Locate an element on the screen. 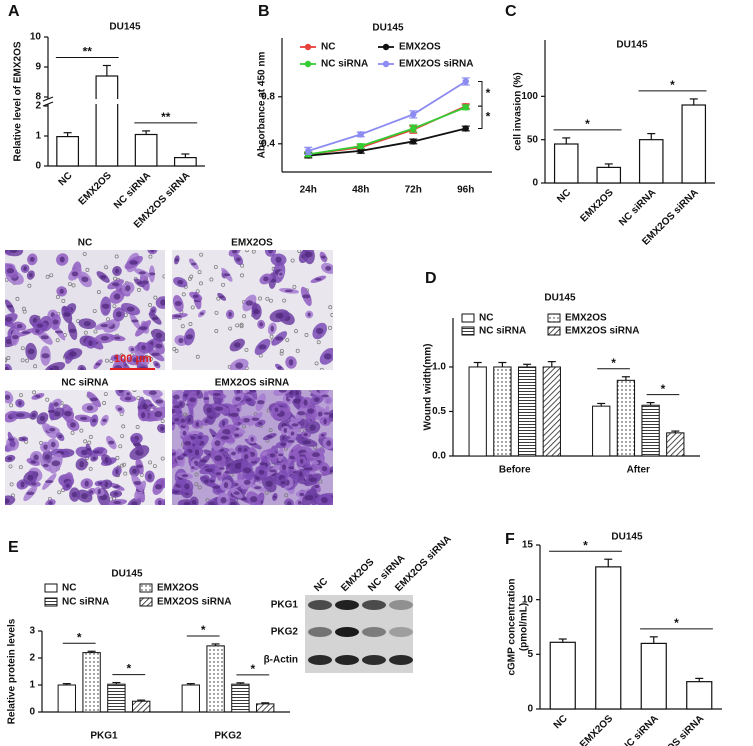 The image size is (753, 746). y-axis-label: cell invasion (%) is located at coordinates (518, 111).